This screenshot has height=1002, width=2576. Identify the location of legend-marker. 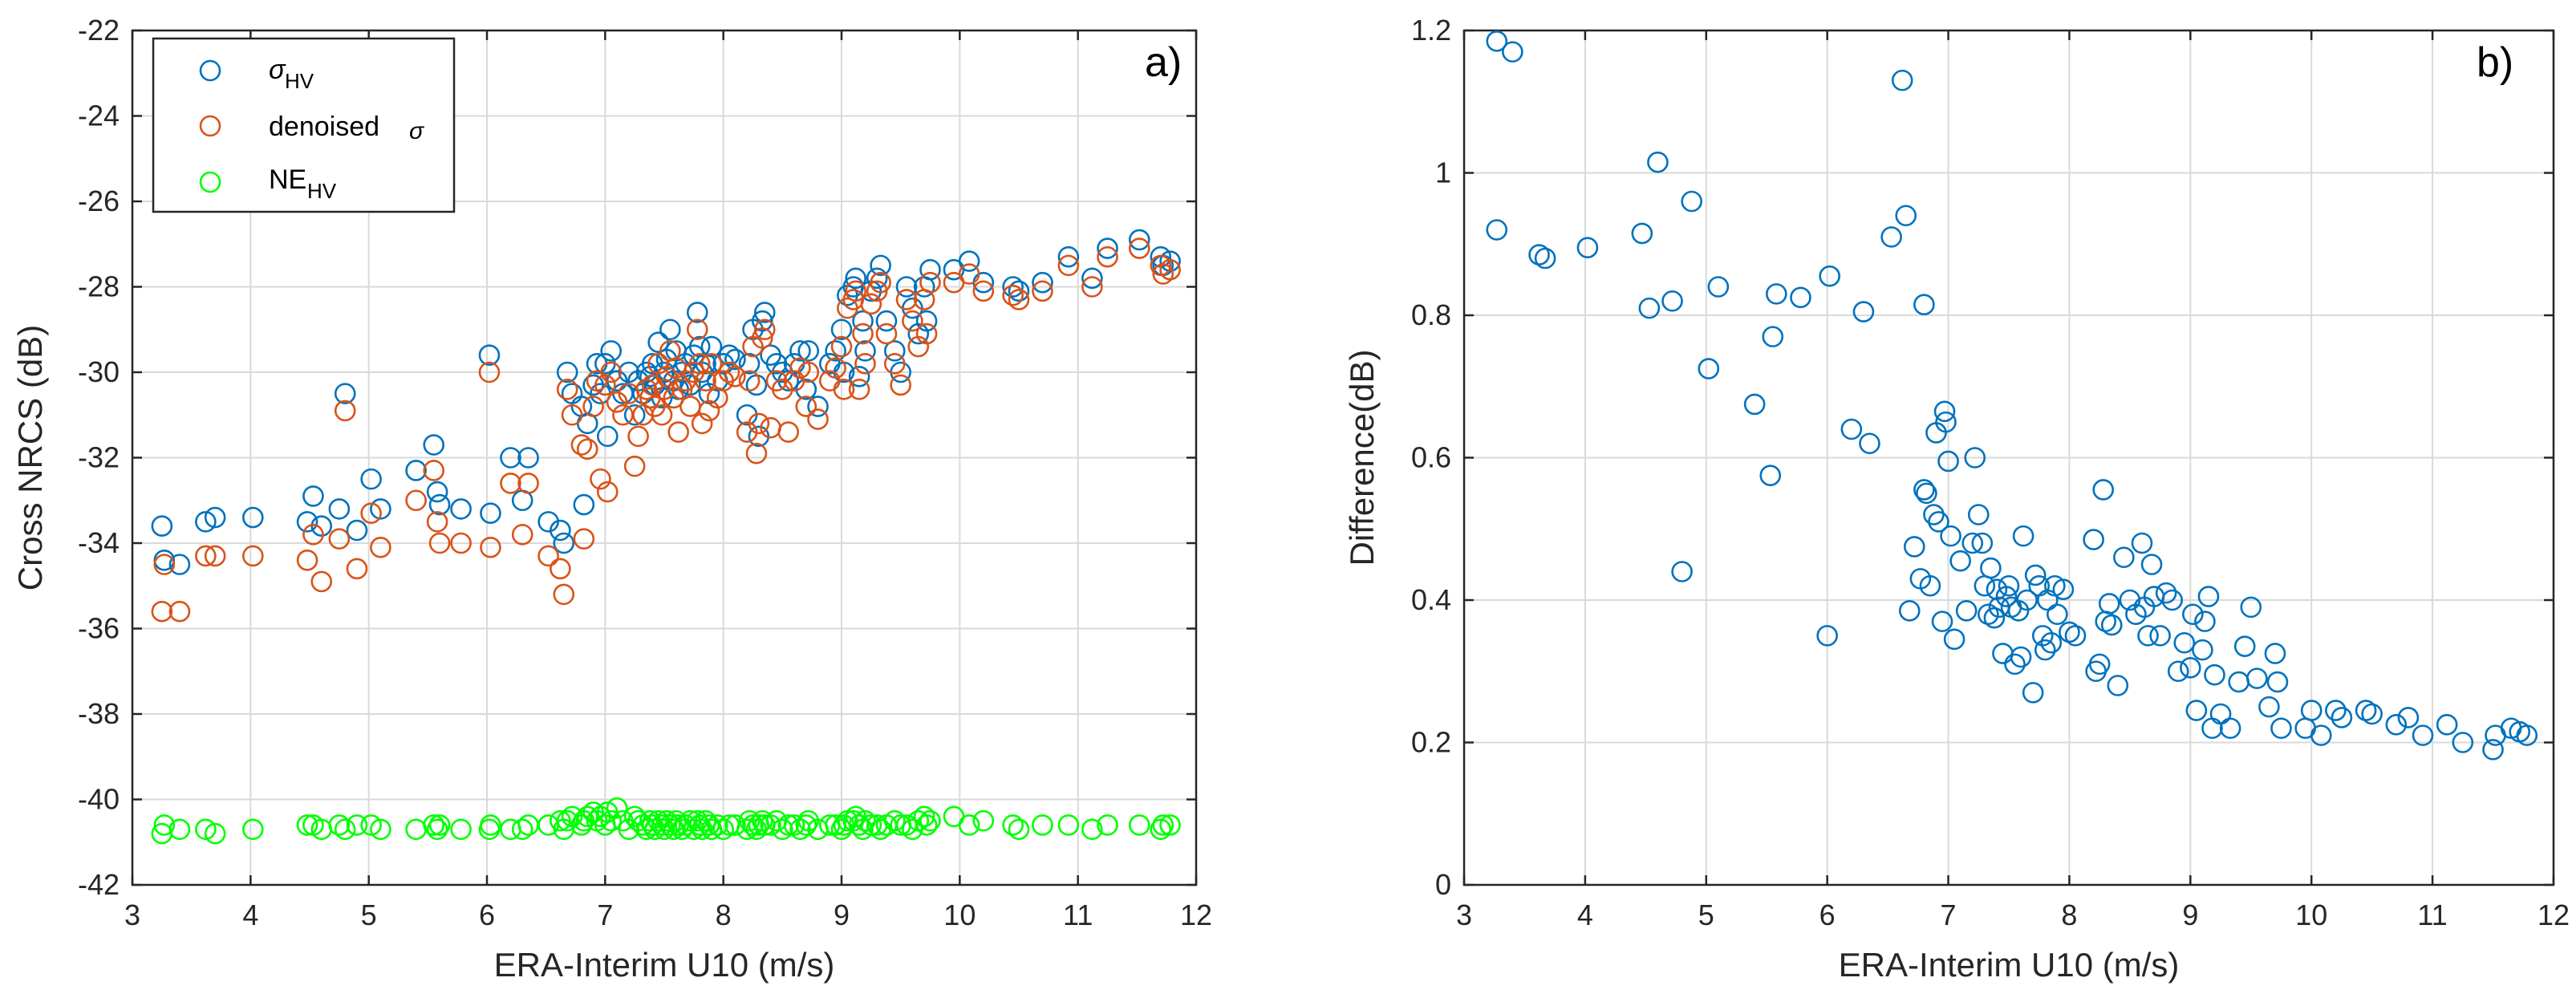
(210, 182).